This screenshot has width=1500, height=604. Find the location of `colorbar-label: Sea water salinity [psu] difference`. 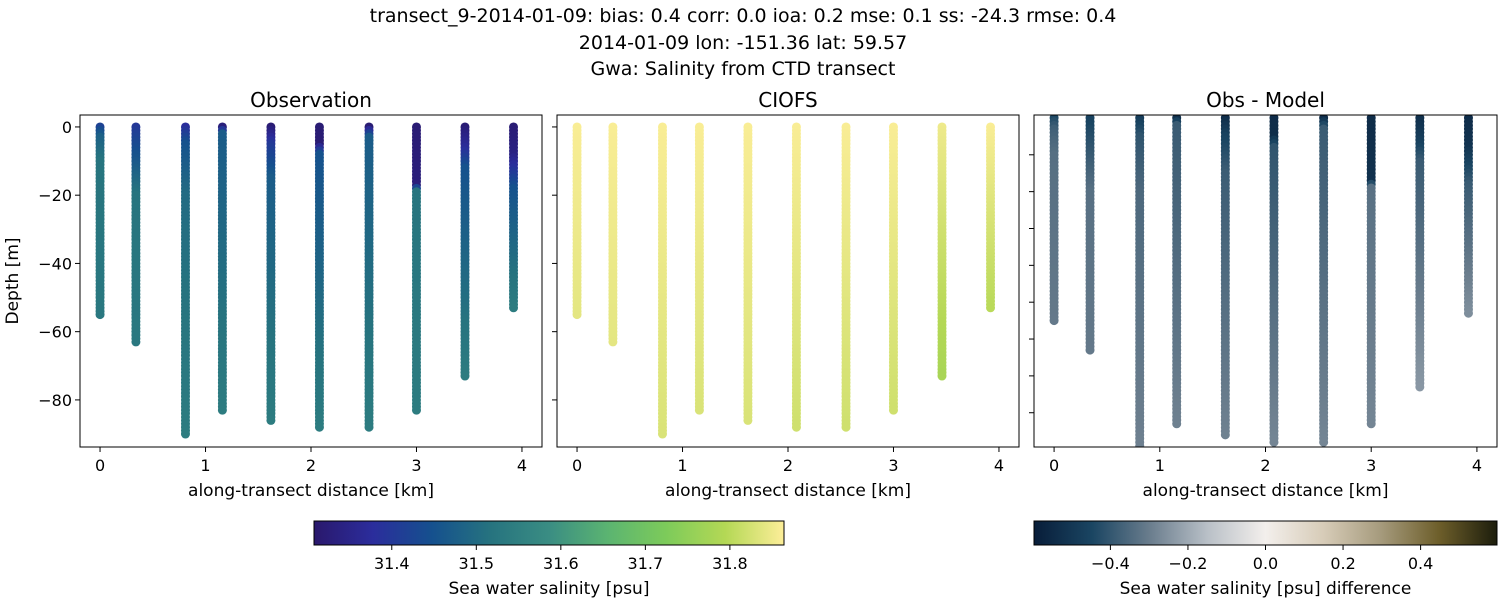

colorbar-label: Sea water salinity [psu] difference is located at coordinates (1266, 589).